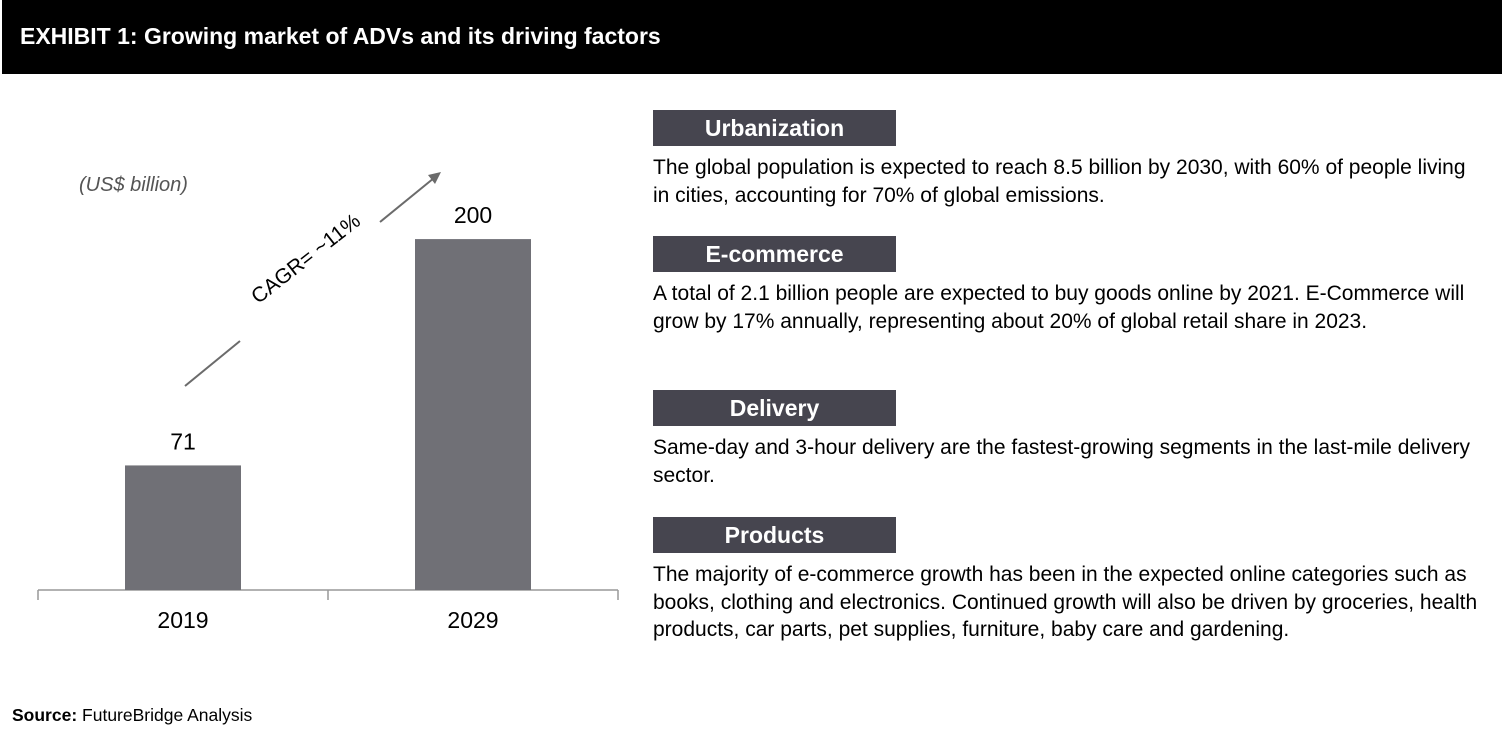  Describe the element at coordinates (434, 178) in the screenshot. I see `arrow-head-icon` at that location.